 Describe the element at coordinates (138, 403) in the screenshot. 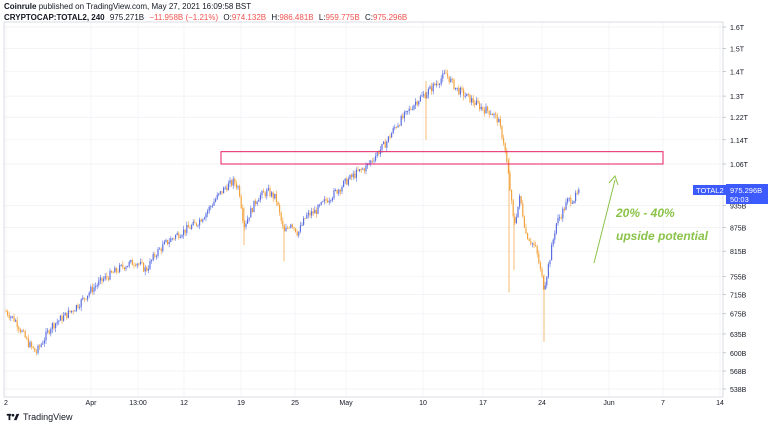

I see `x-tick-label: 13:00` at that location.